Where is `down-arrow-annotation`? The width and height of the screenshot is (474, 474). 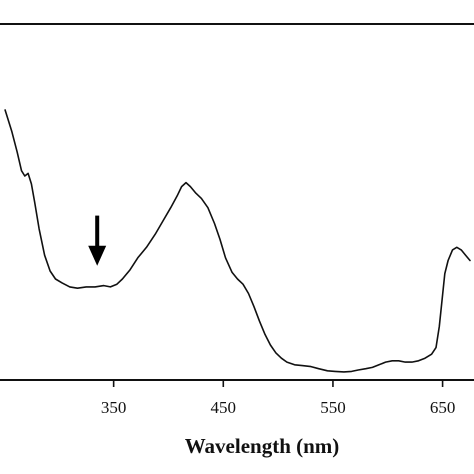 down-arrow-annotation is located at coordinates (97, 240).